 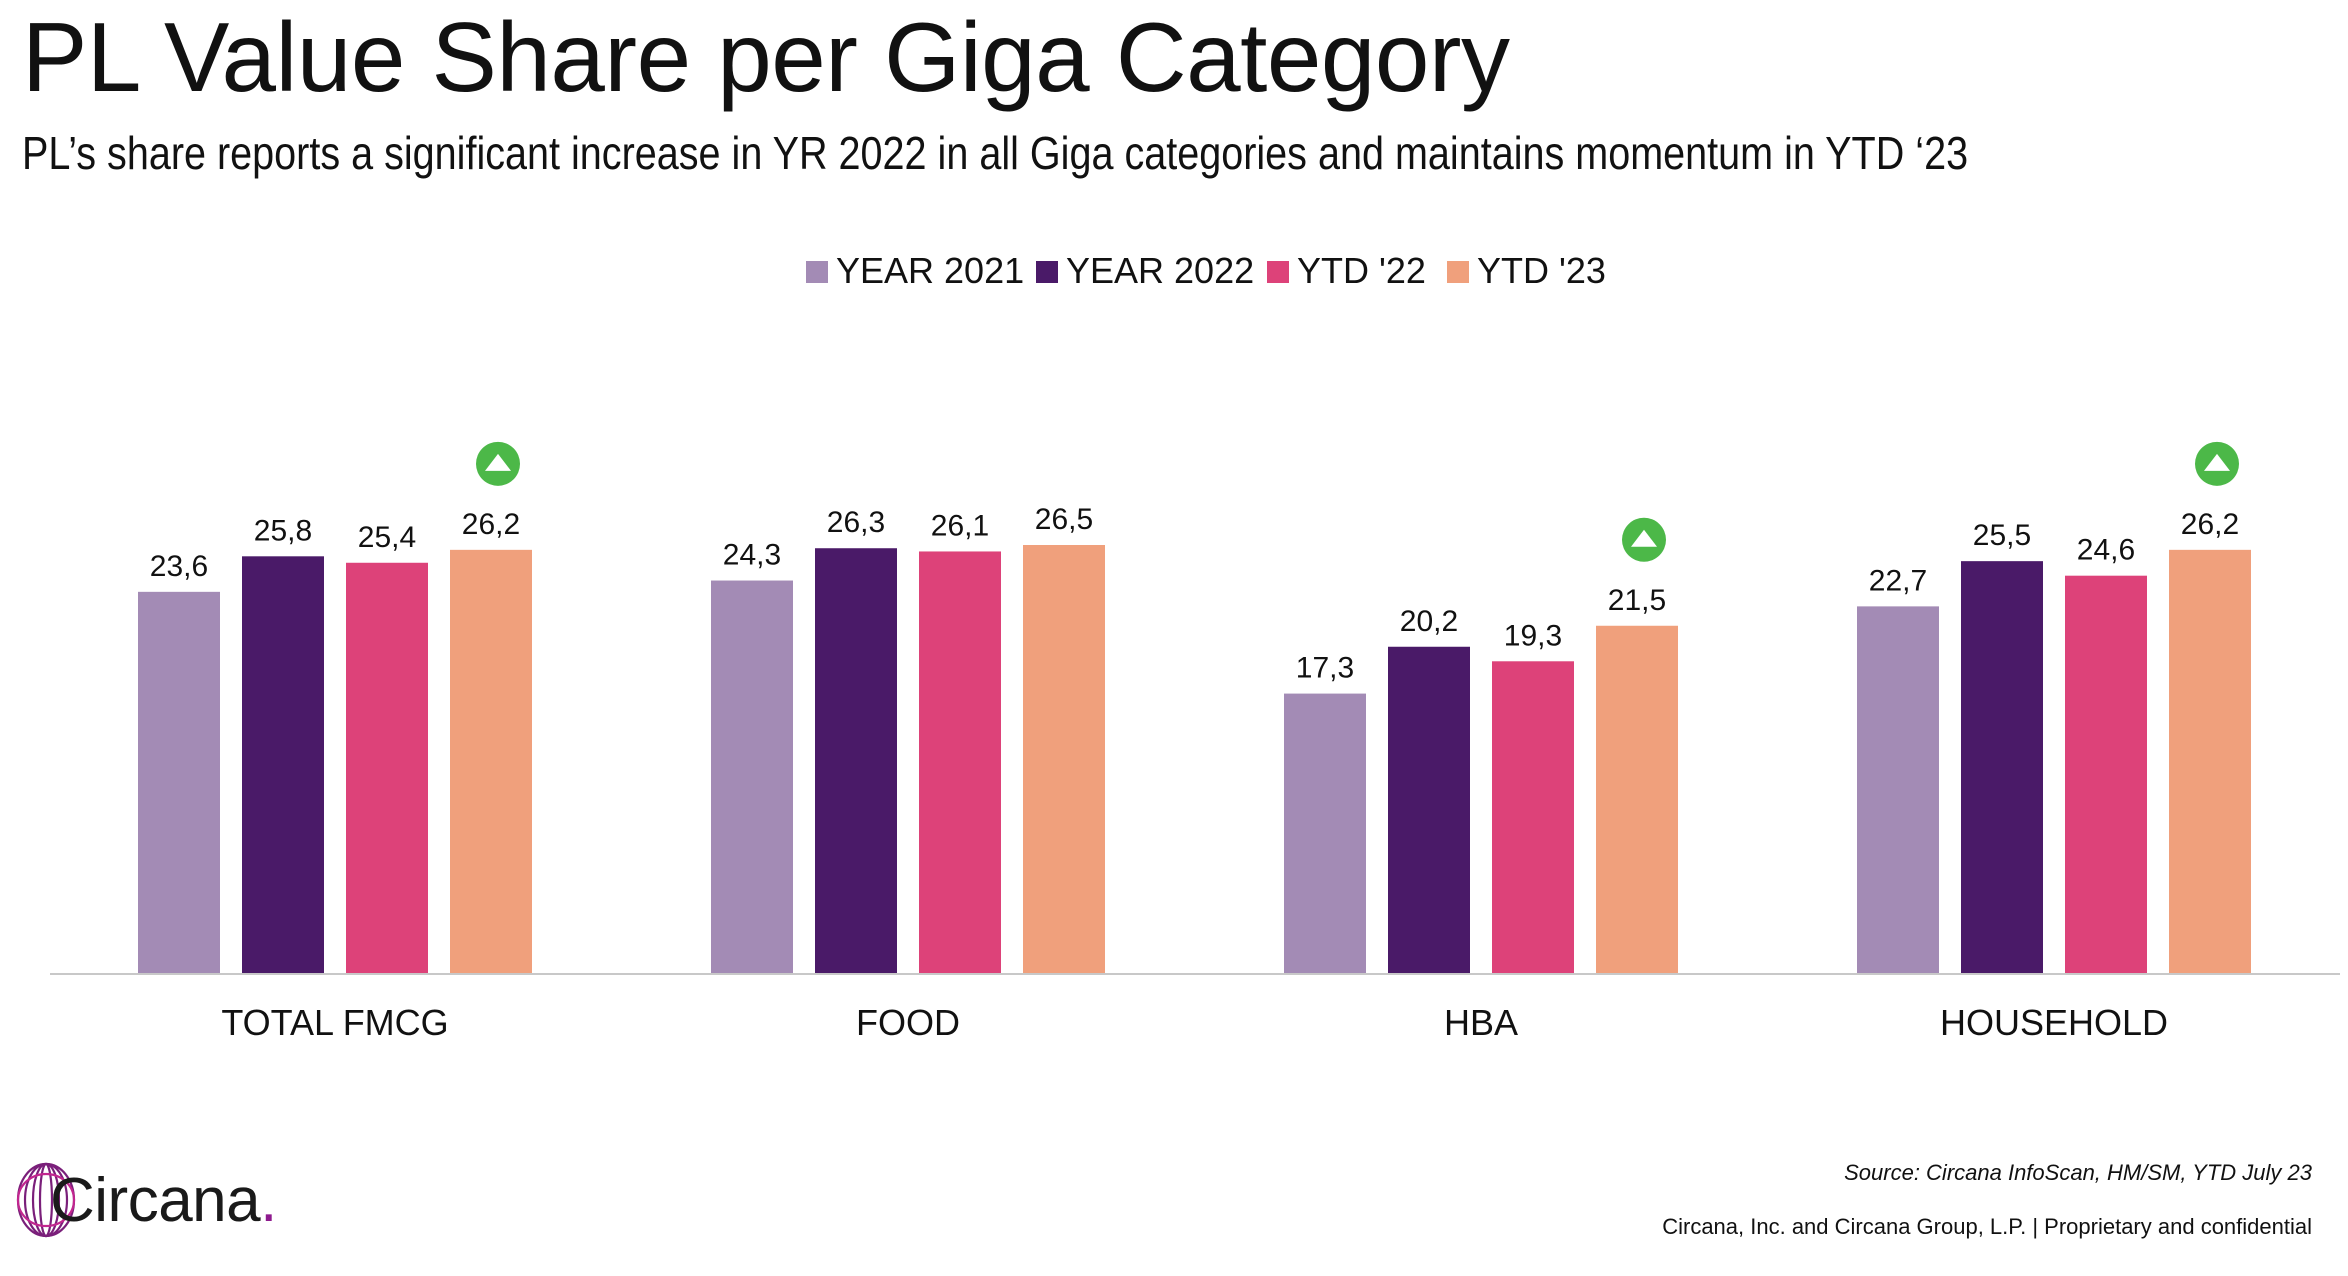 What do you see at coordinates (1429, 809) in the screenshot?
I see `bar-hba-year-2022` at bounding box center [1429, 809].